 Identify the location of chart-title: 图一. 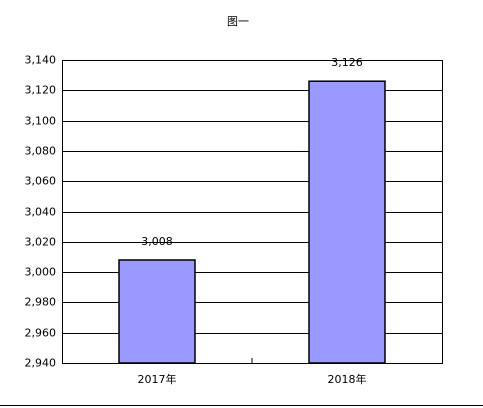
(238, 21).